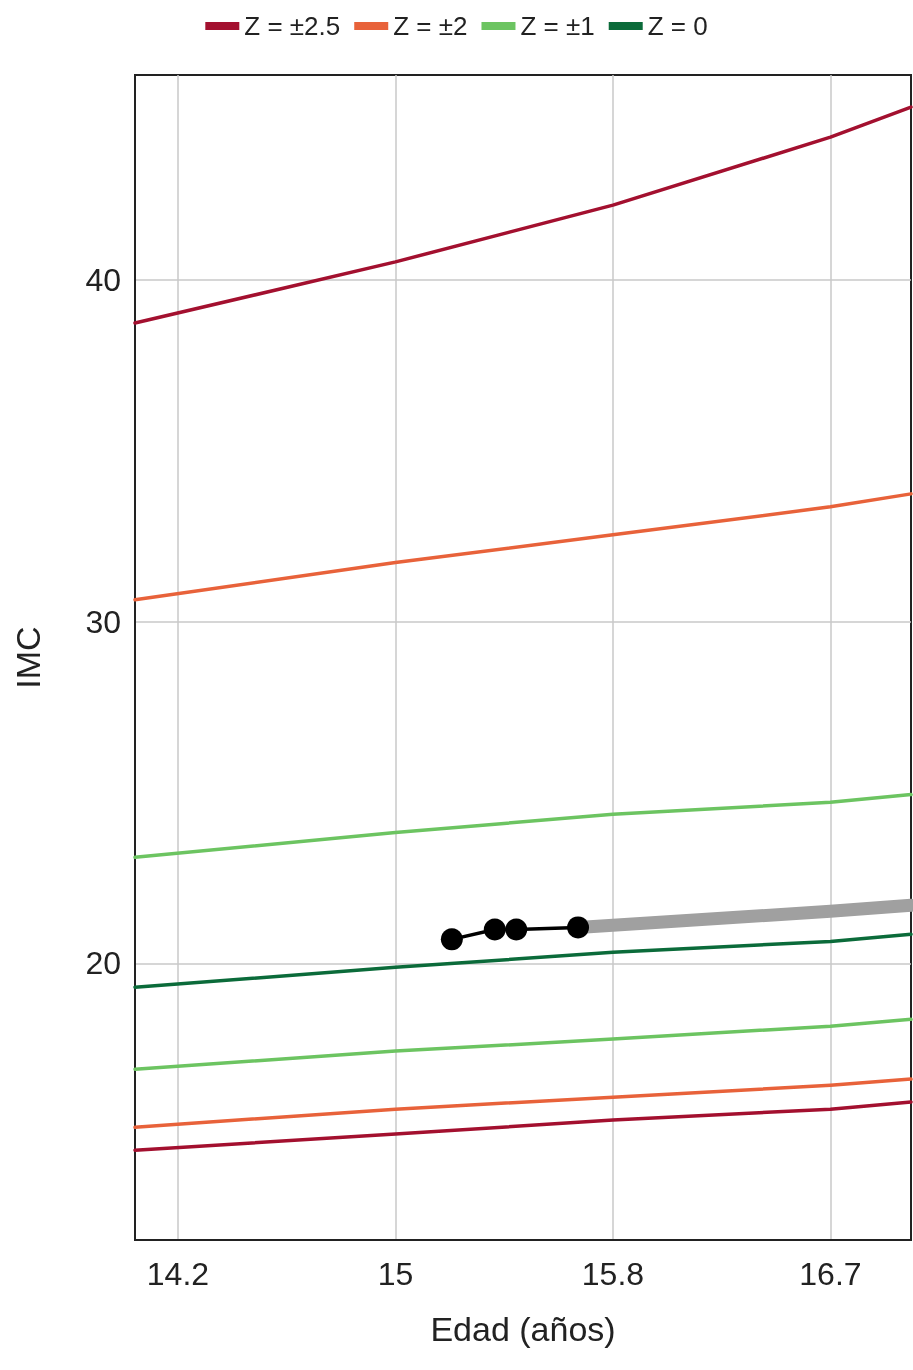 The width and height of the screenshot is (913, 1370). What do you see at coordinates (677, 26) in the screenshot?
I see `legend-label: Z = 0` at bounding box center [677, 26].